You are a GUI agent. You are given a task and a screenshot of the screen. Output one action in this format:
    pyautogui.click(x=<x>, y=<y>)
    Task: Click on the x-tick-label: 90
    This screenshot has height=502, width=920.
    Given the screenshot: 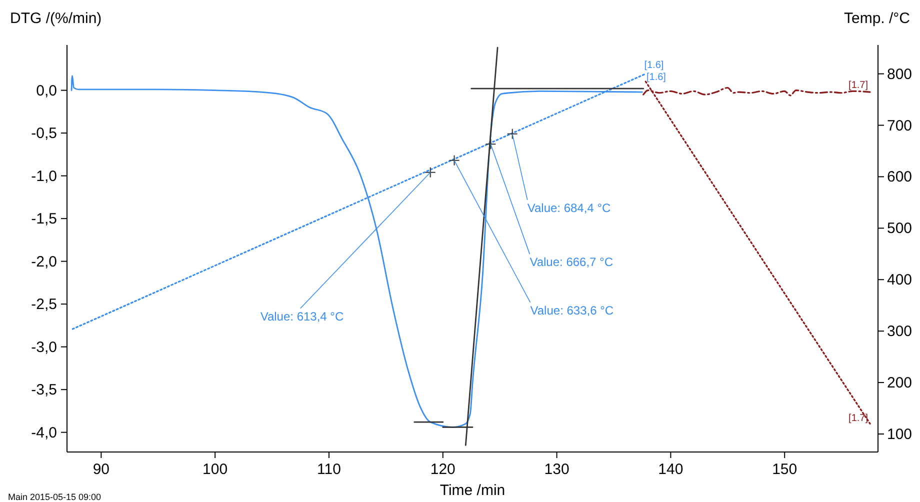 What is the action you would take?
    pyautogui.click(x=101, y=469)
    